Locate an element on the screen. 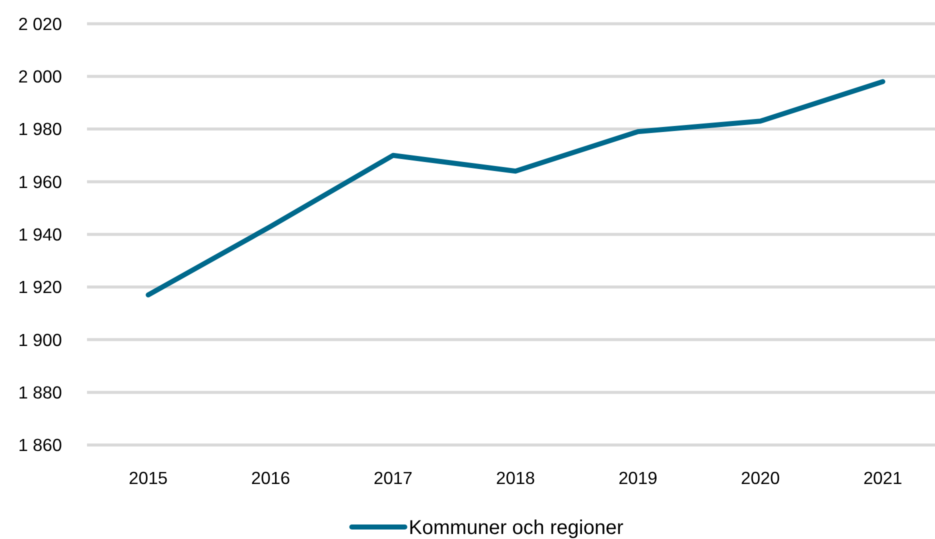 Image resolution: width=935 pixels, height=539 pixels. x-tick-label: 2018 is located at coordinates (515, 478).